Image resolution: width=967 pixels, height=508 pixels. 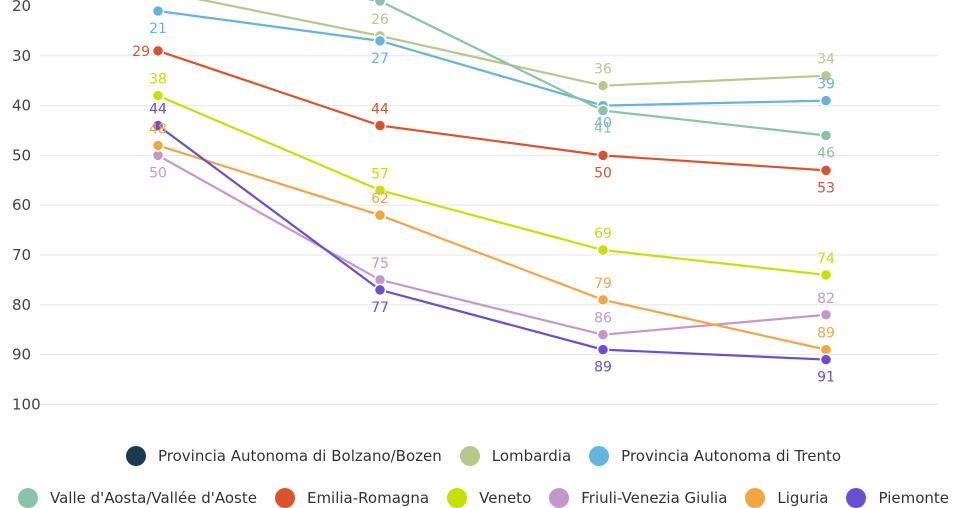 What do you see at coordinates (603, 319) in the screenshot?
I see `data-label: 86` at bounding box center [603, 319].